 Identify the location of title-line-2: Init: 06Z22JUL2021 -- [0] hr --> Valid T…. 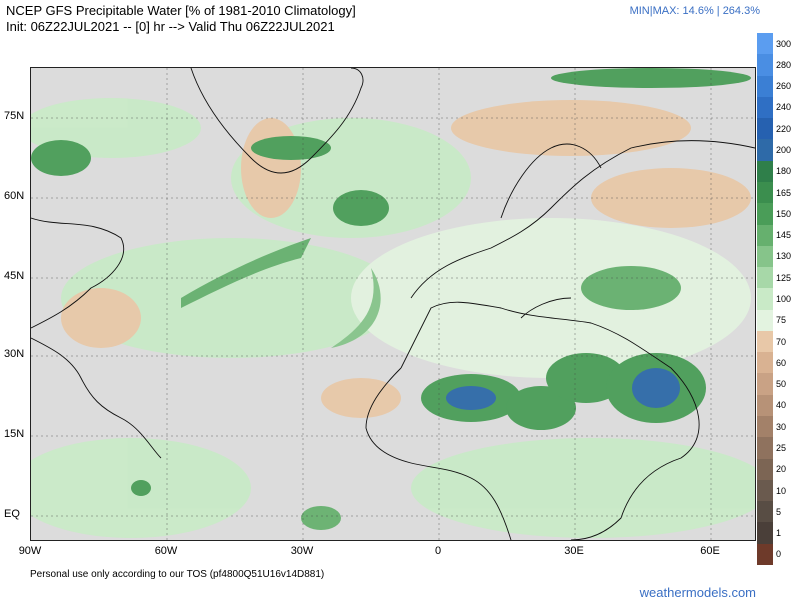
(170, 26).